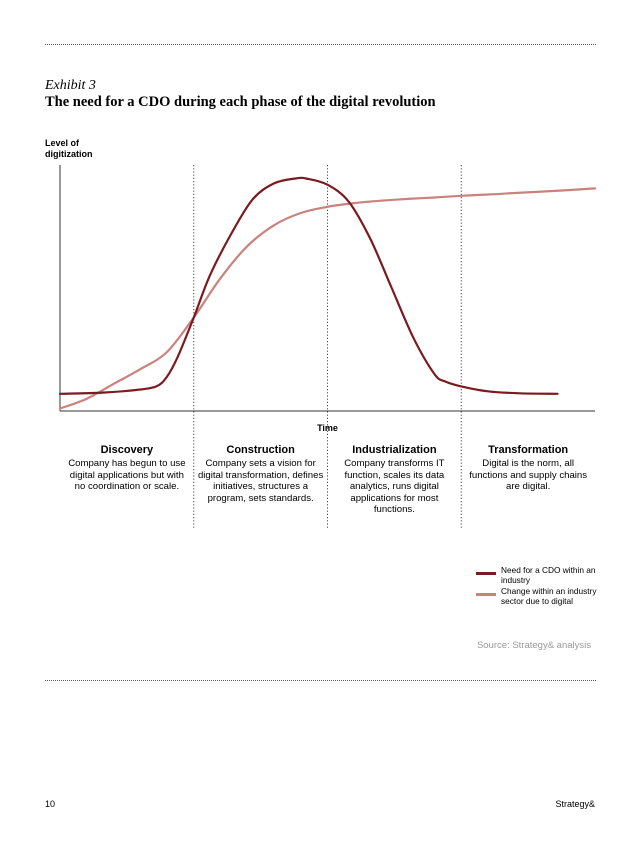 The image size is (640, 851). Describe the element at coordinates (260, 450) in the screenshot. I see `phase-name: Construction` at that location.